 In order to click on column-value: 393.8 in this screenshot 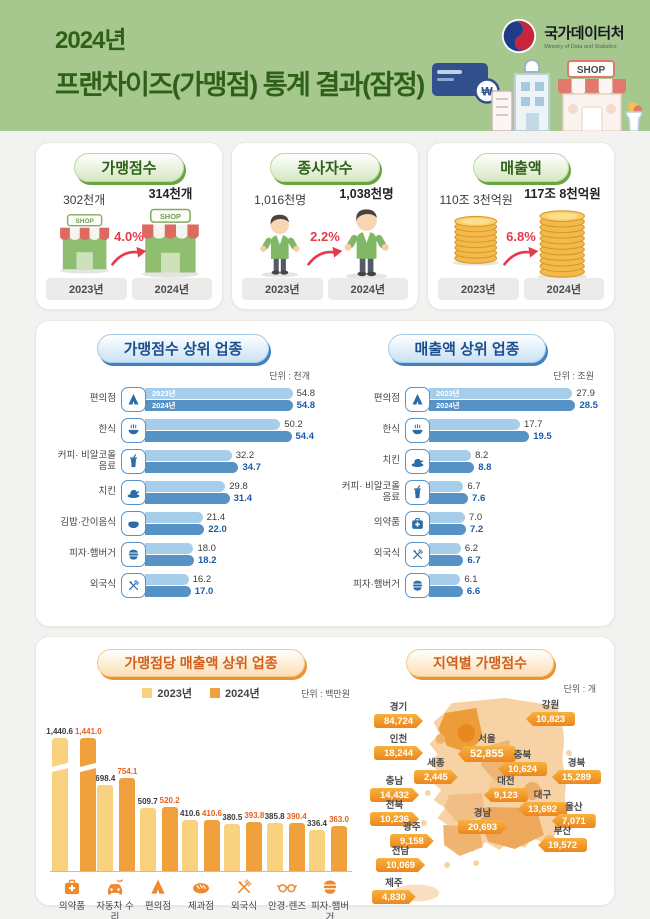, I will do `click(254, 816)`.